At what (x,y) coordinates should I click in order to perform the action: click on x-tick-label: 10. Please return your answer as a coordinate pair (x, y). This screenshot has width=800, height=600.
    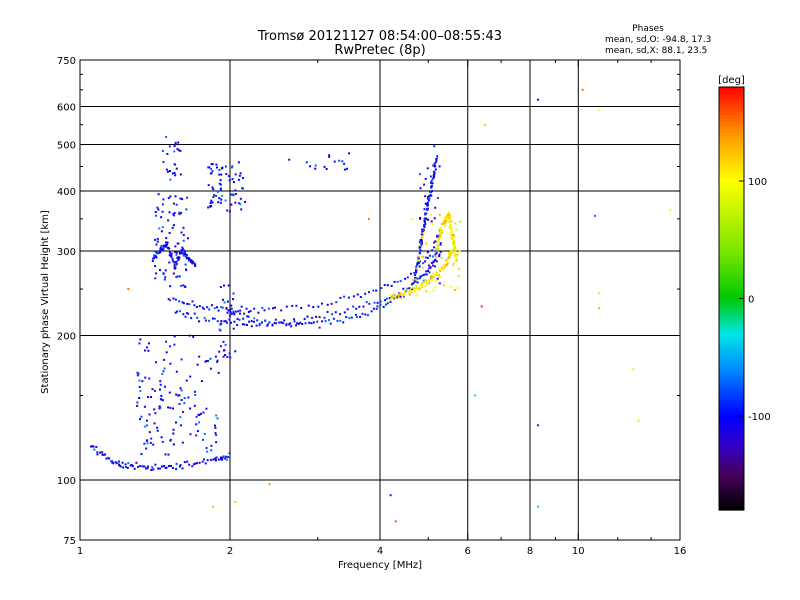
    Looking at the image, I should click on (578, 551).